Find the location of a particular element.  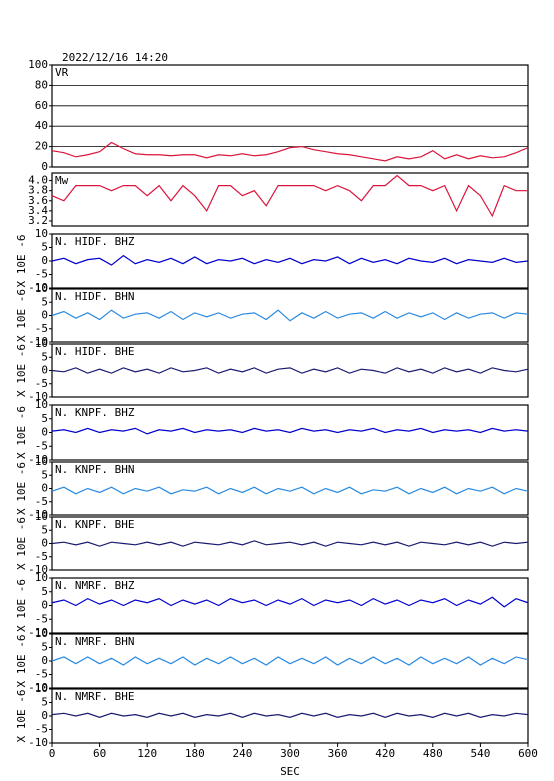

chart-title: 2022/12/16 14:20 is located at coordinates (115, 57).